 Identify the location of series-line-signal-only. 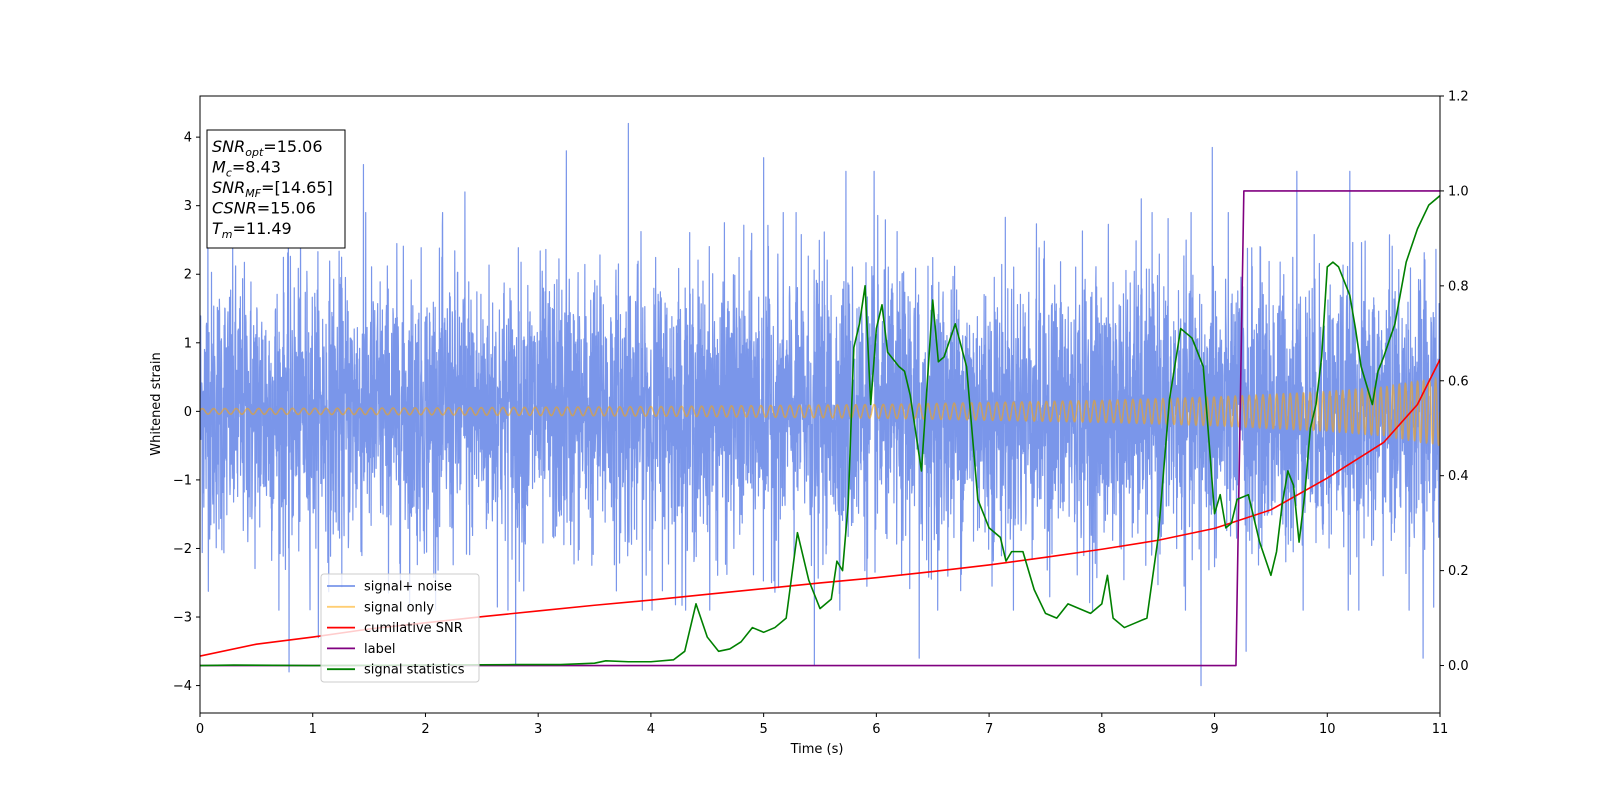
(820, 411).